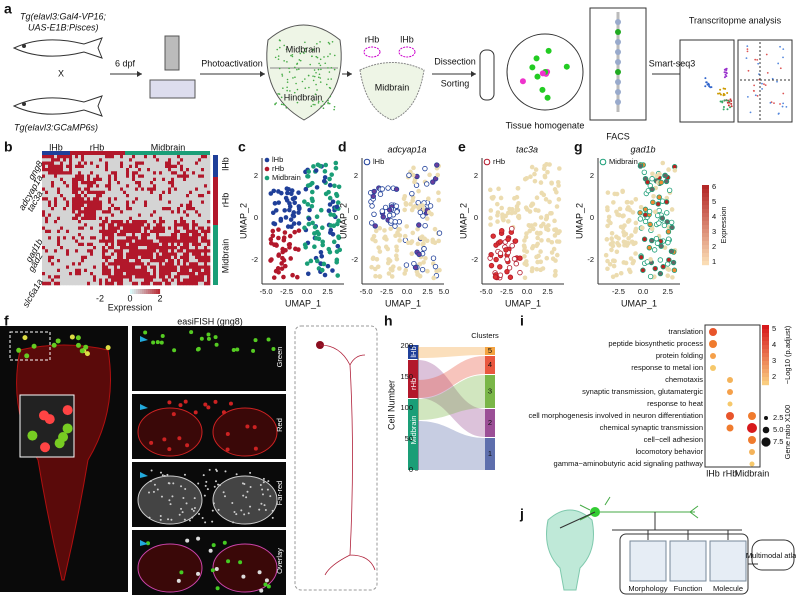 The height and width of the screenshot is (595, 796). What do you see at coordinates (684, 379) in the screenshot?
I see `term-label: chemotaxis` at bounding box center [684, 379].